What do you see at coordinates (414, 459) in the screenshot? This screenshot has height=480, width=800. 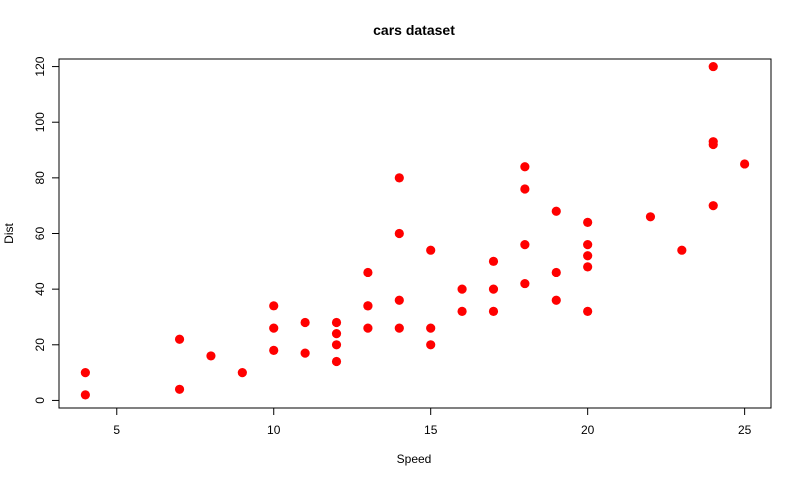 I see `x-axis-title: Speed` at bounding box center [414, 459].